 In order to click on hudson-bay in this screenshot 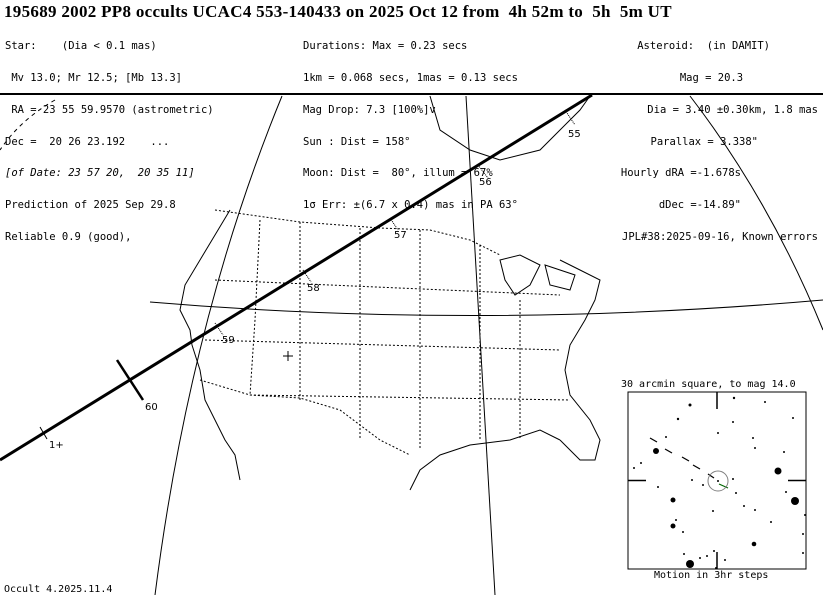, I will do `click(510, 128)`.